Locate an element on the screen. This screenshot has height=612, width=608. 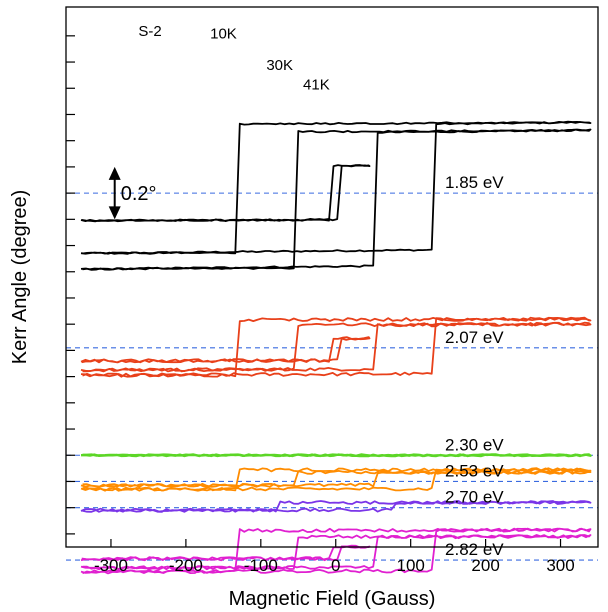
x-axis-title: Magnetic Field (Gauss) is located at coordinates (332, 599).